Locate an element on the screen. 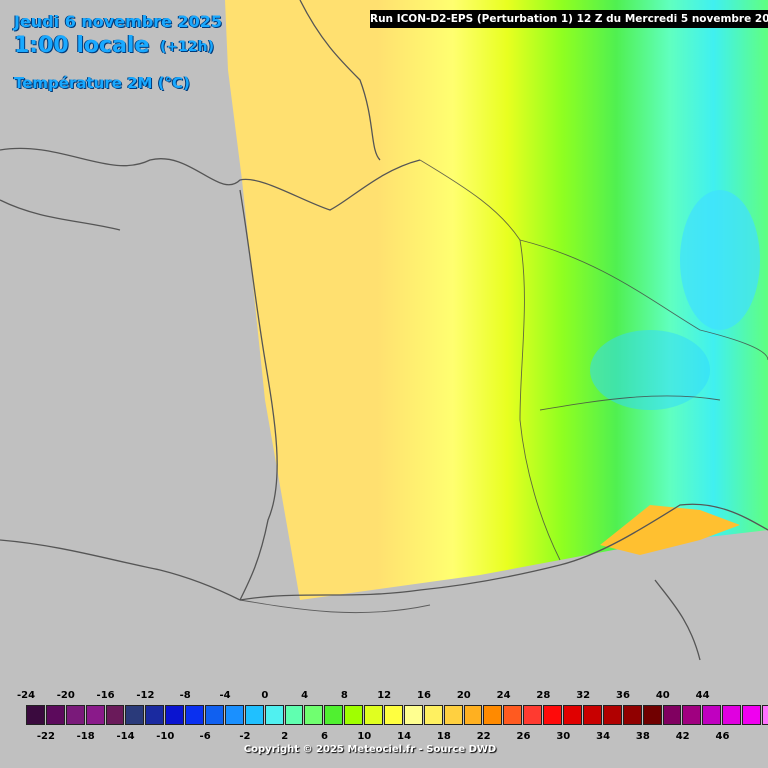 This screenshot has height=768, width=768. scale-label-bottom: -2 is located at coordinates (245, 736).